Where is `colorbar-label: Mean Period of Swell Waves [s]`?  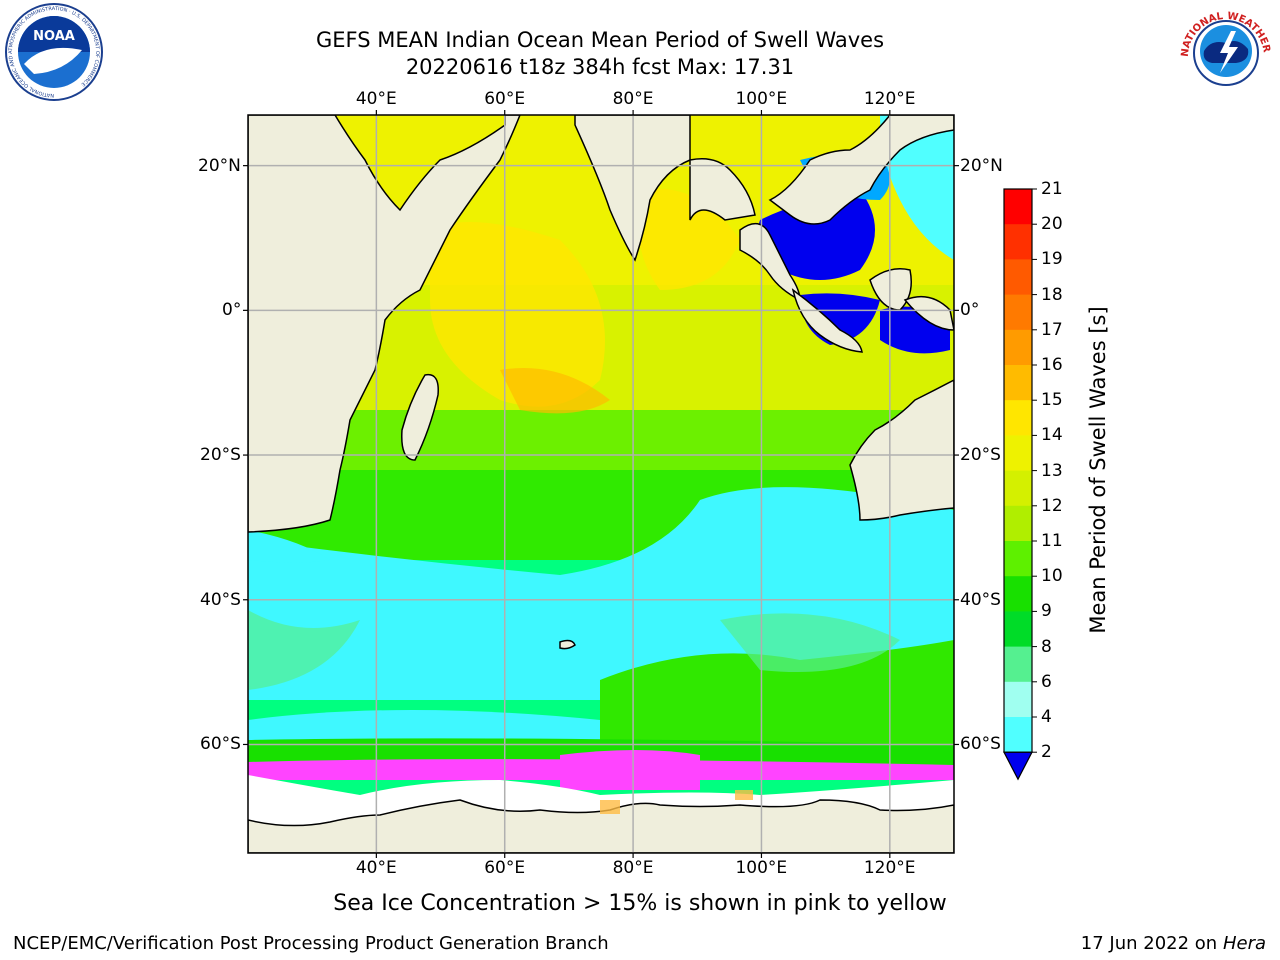
colorbar-label: Mean Period of Swell Waves [s] is located at coordinates (1098, 470).